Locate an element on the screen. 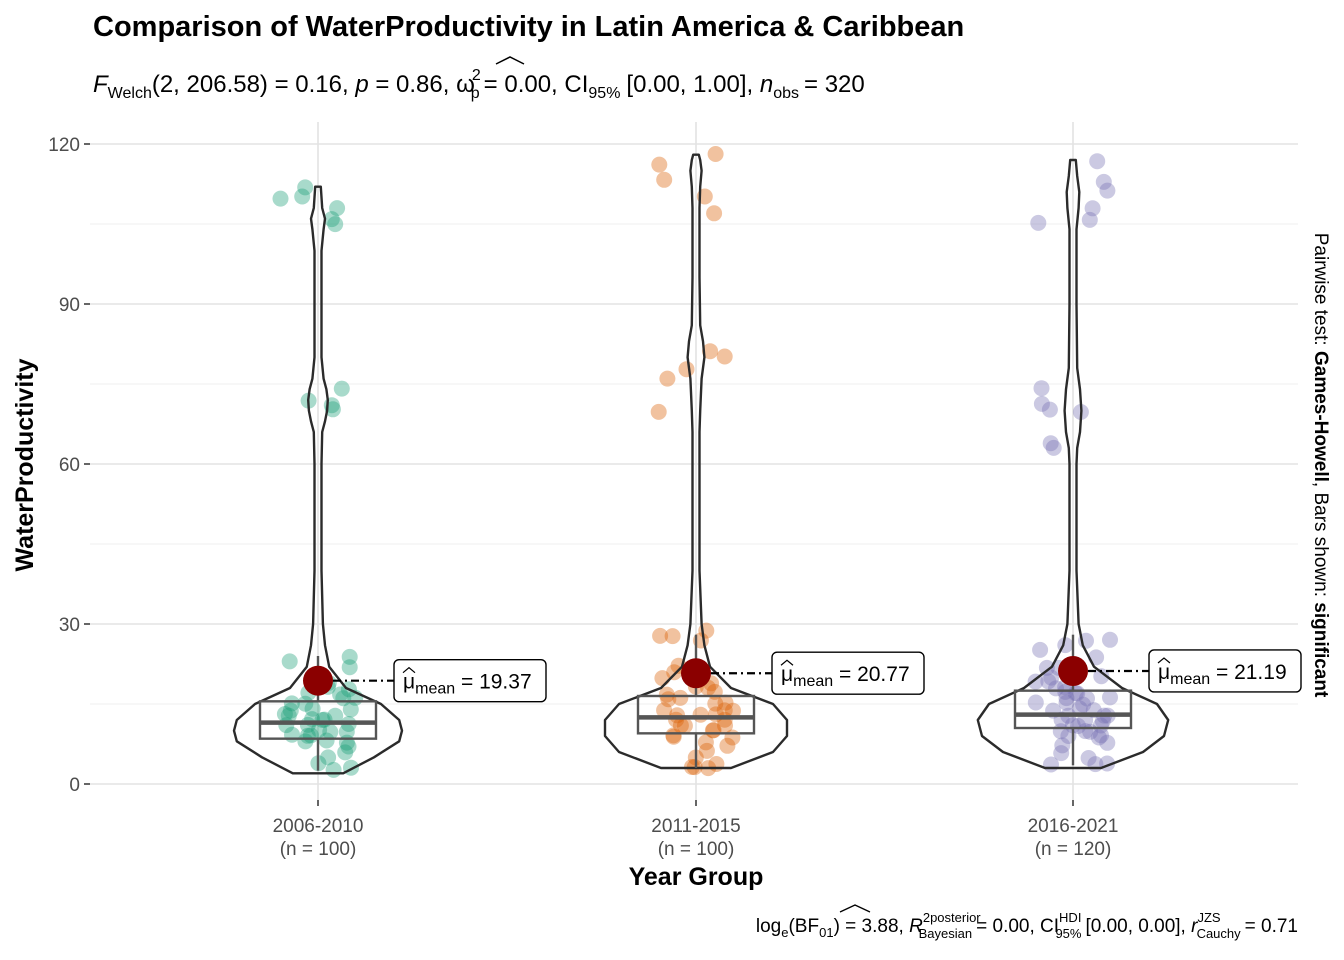  subtitle-effect-symbol: ω is located at coordinates (465, 84).